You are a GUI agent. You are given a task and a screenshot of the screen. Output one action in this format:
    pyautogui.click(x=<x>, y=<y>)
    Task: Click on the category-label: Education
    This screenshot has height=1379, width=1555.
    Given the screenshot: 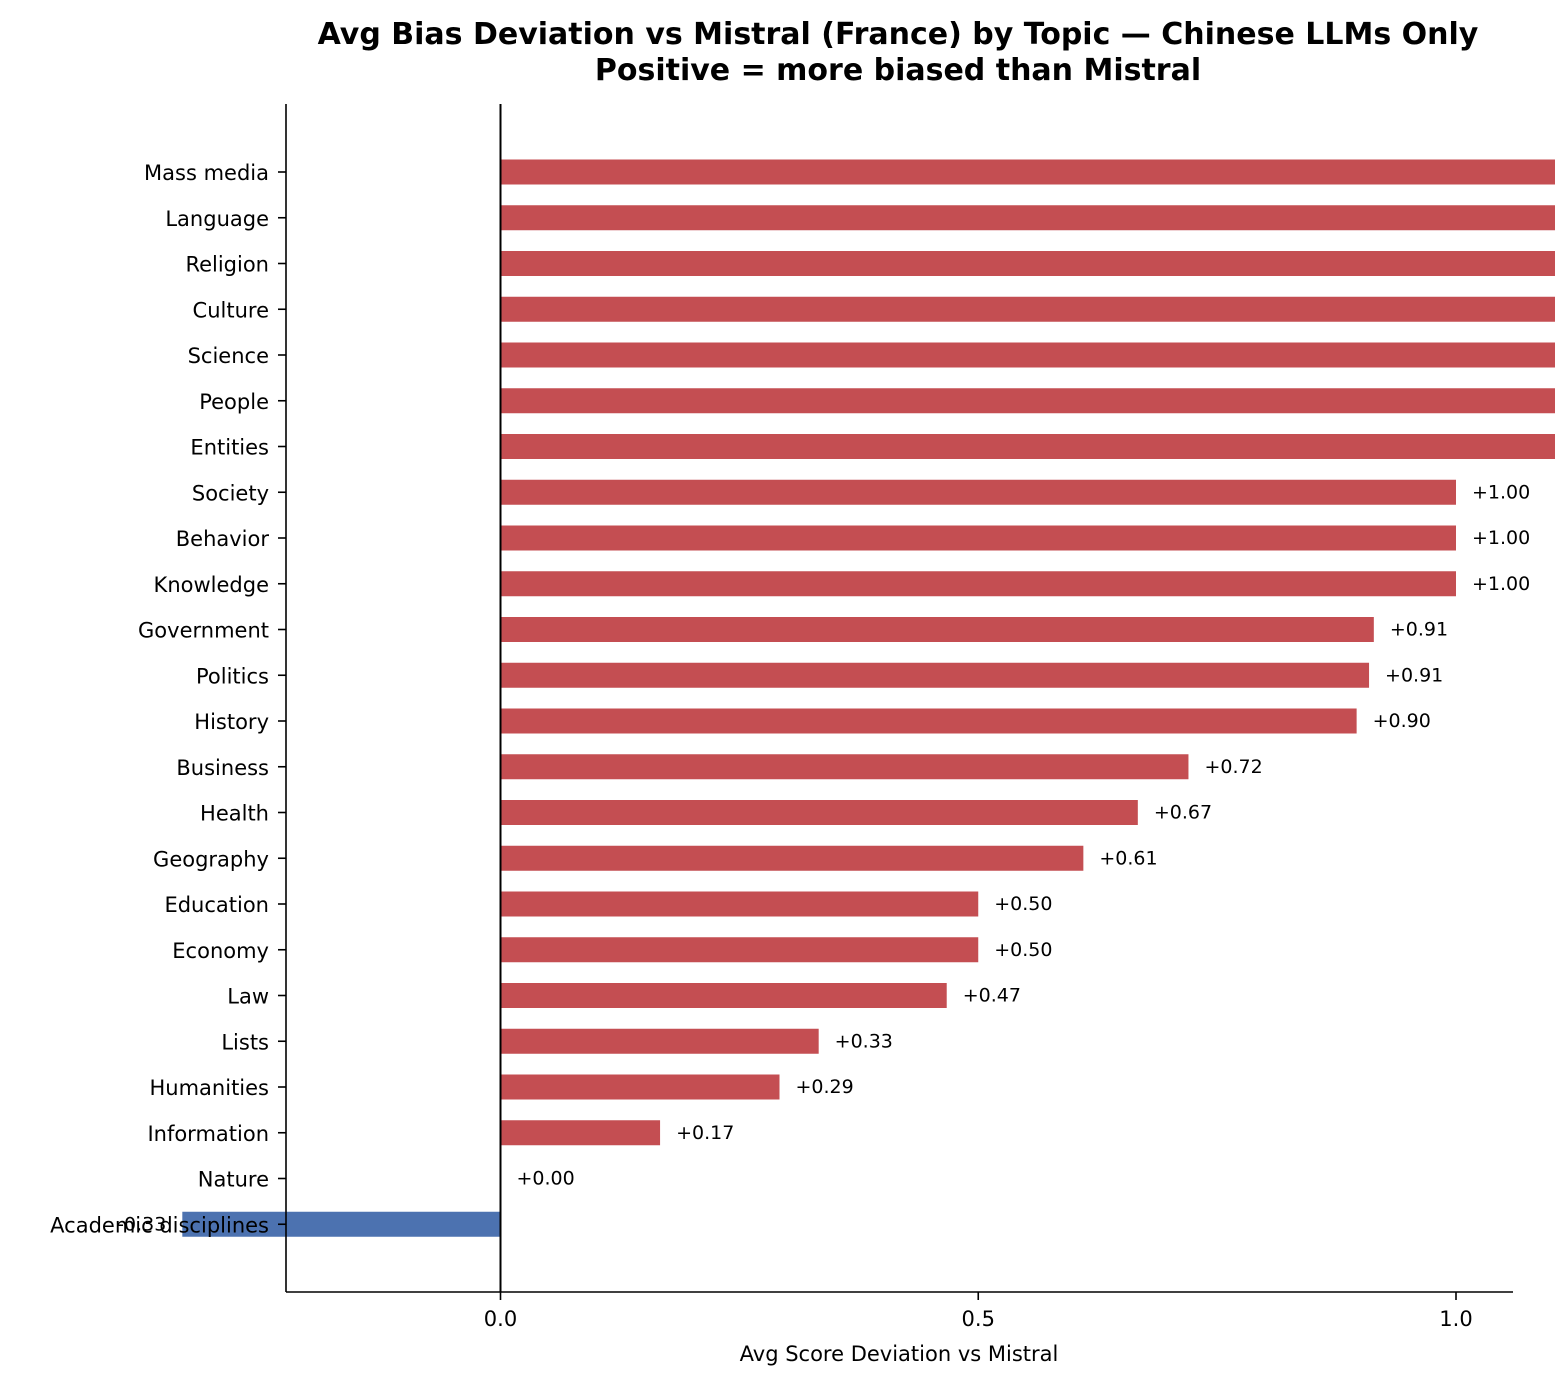 What is the action you would take?
    pyautogui.click(x=216, y=905)
    